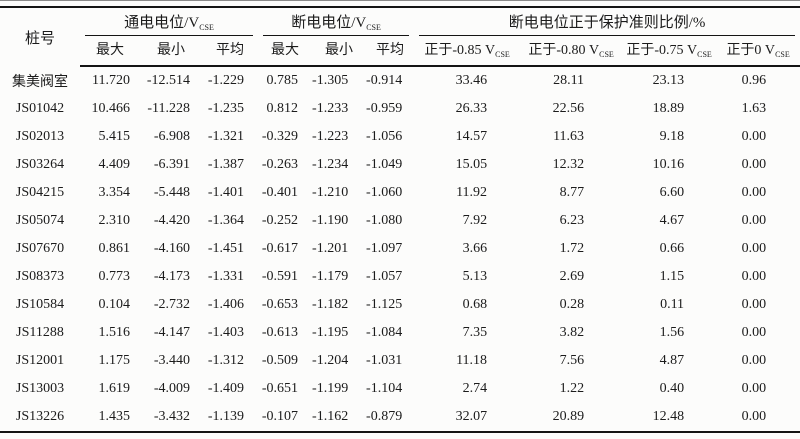  What do you see at coordinates (40, 136) in the screenshot?
I see `pile-id-cell: JS02013` at bounding box center [40, 136].